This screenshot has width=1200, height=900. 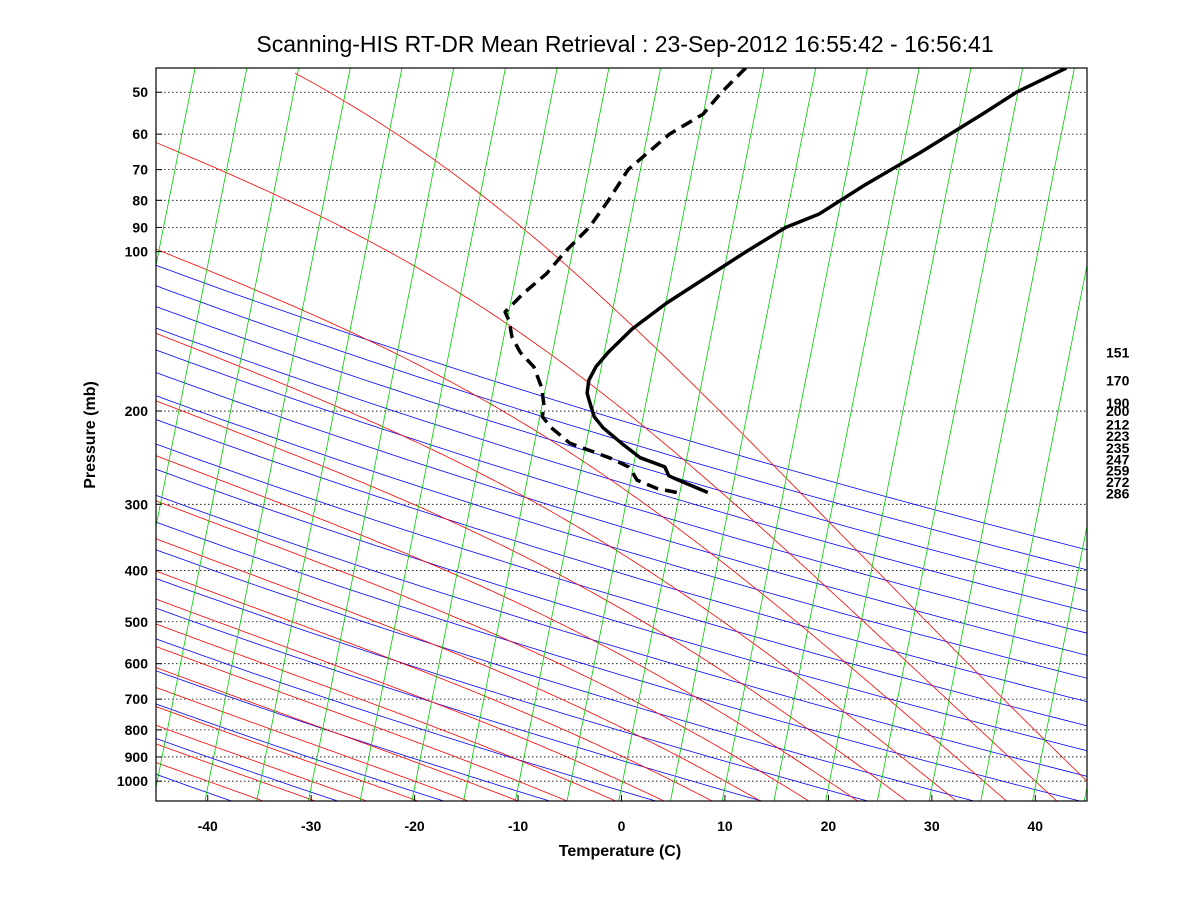 What do you see at coordinates (208, 826) in the screenshot?
I see `x-tick-label: -40` at bounding box center [208, 826].